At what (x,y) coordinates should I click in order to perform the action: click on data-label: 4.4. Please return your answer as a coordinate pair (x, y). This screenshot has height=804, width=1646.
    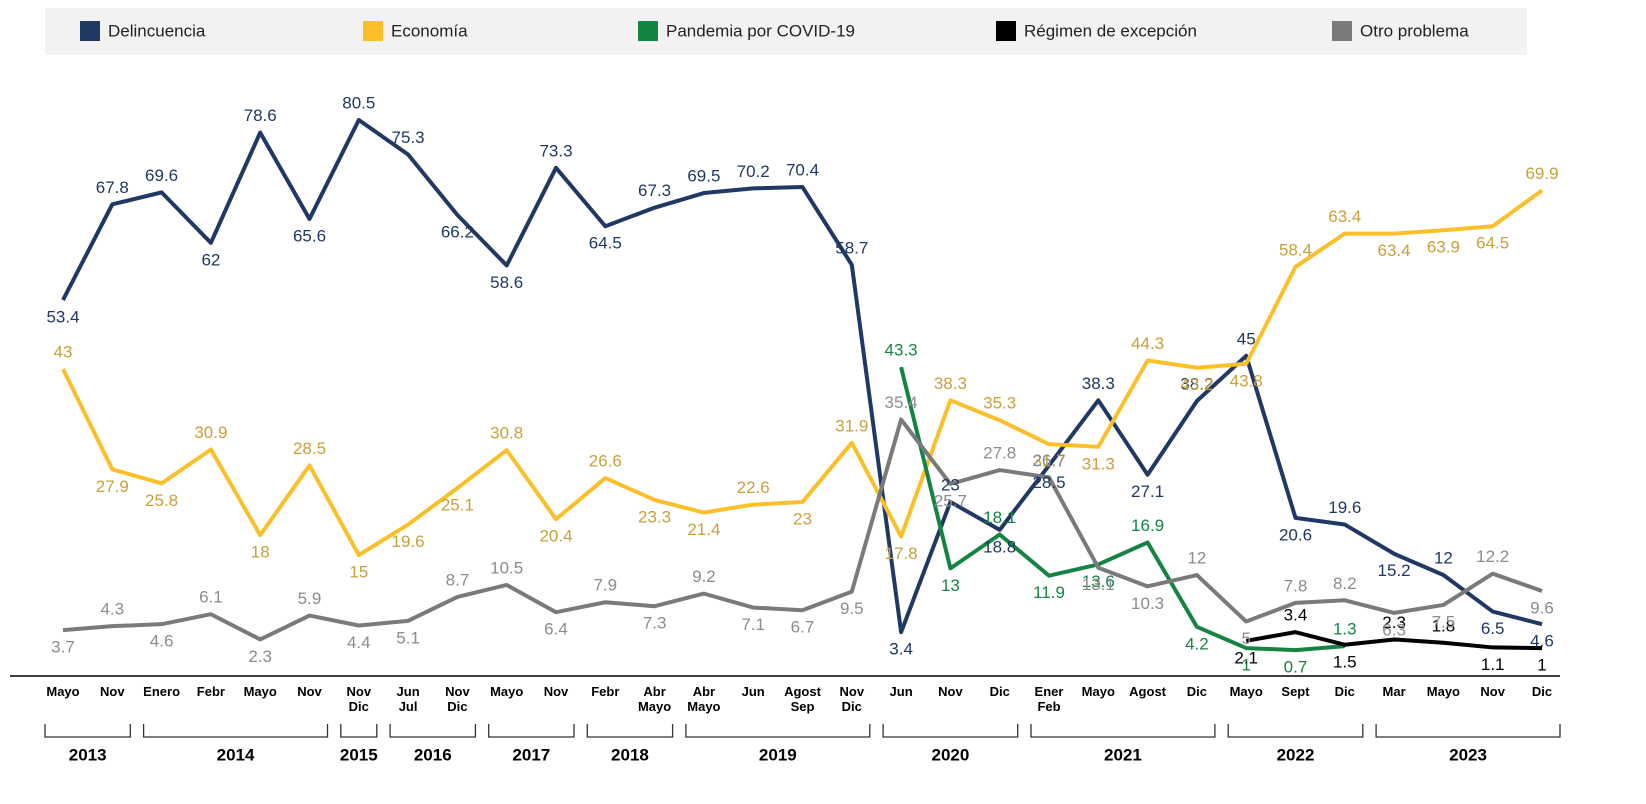
    Looking at the image, I should click on (359, 642).